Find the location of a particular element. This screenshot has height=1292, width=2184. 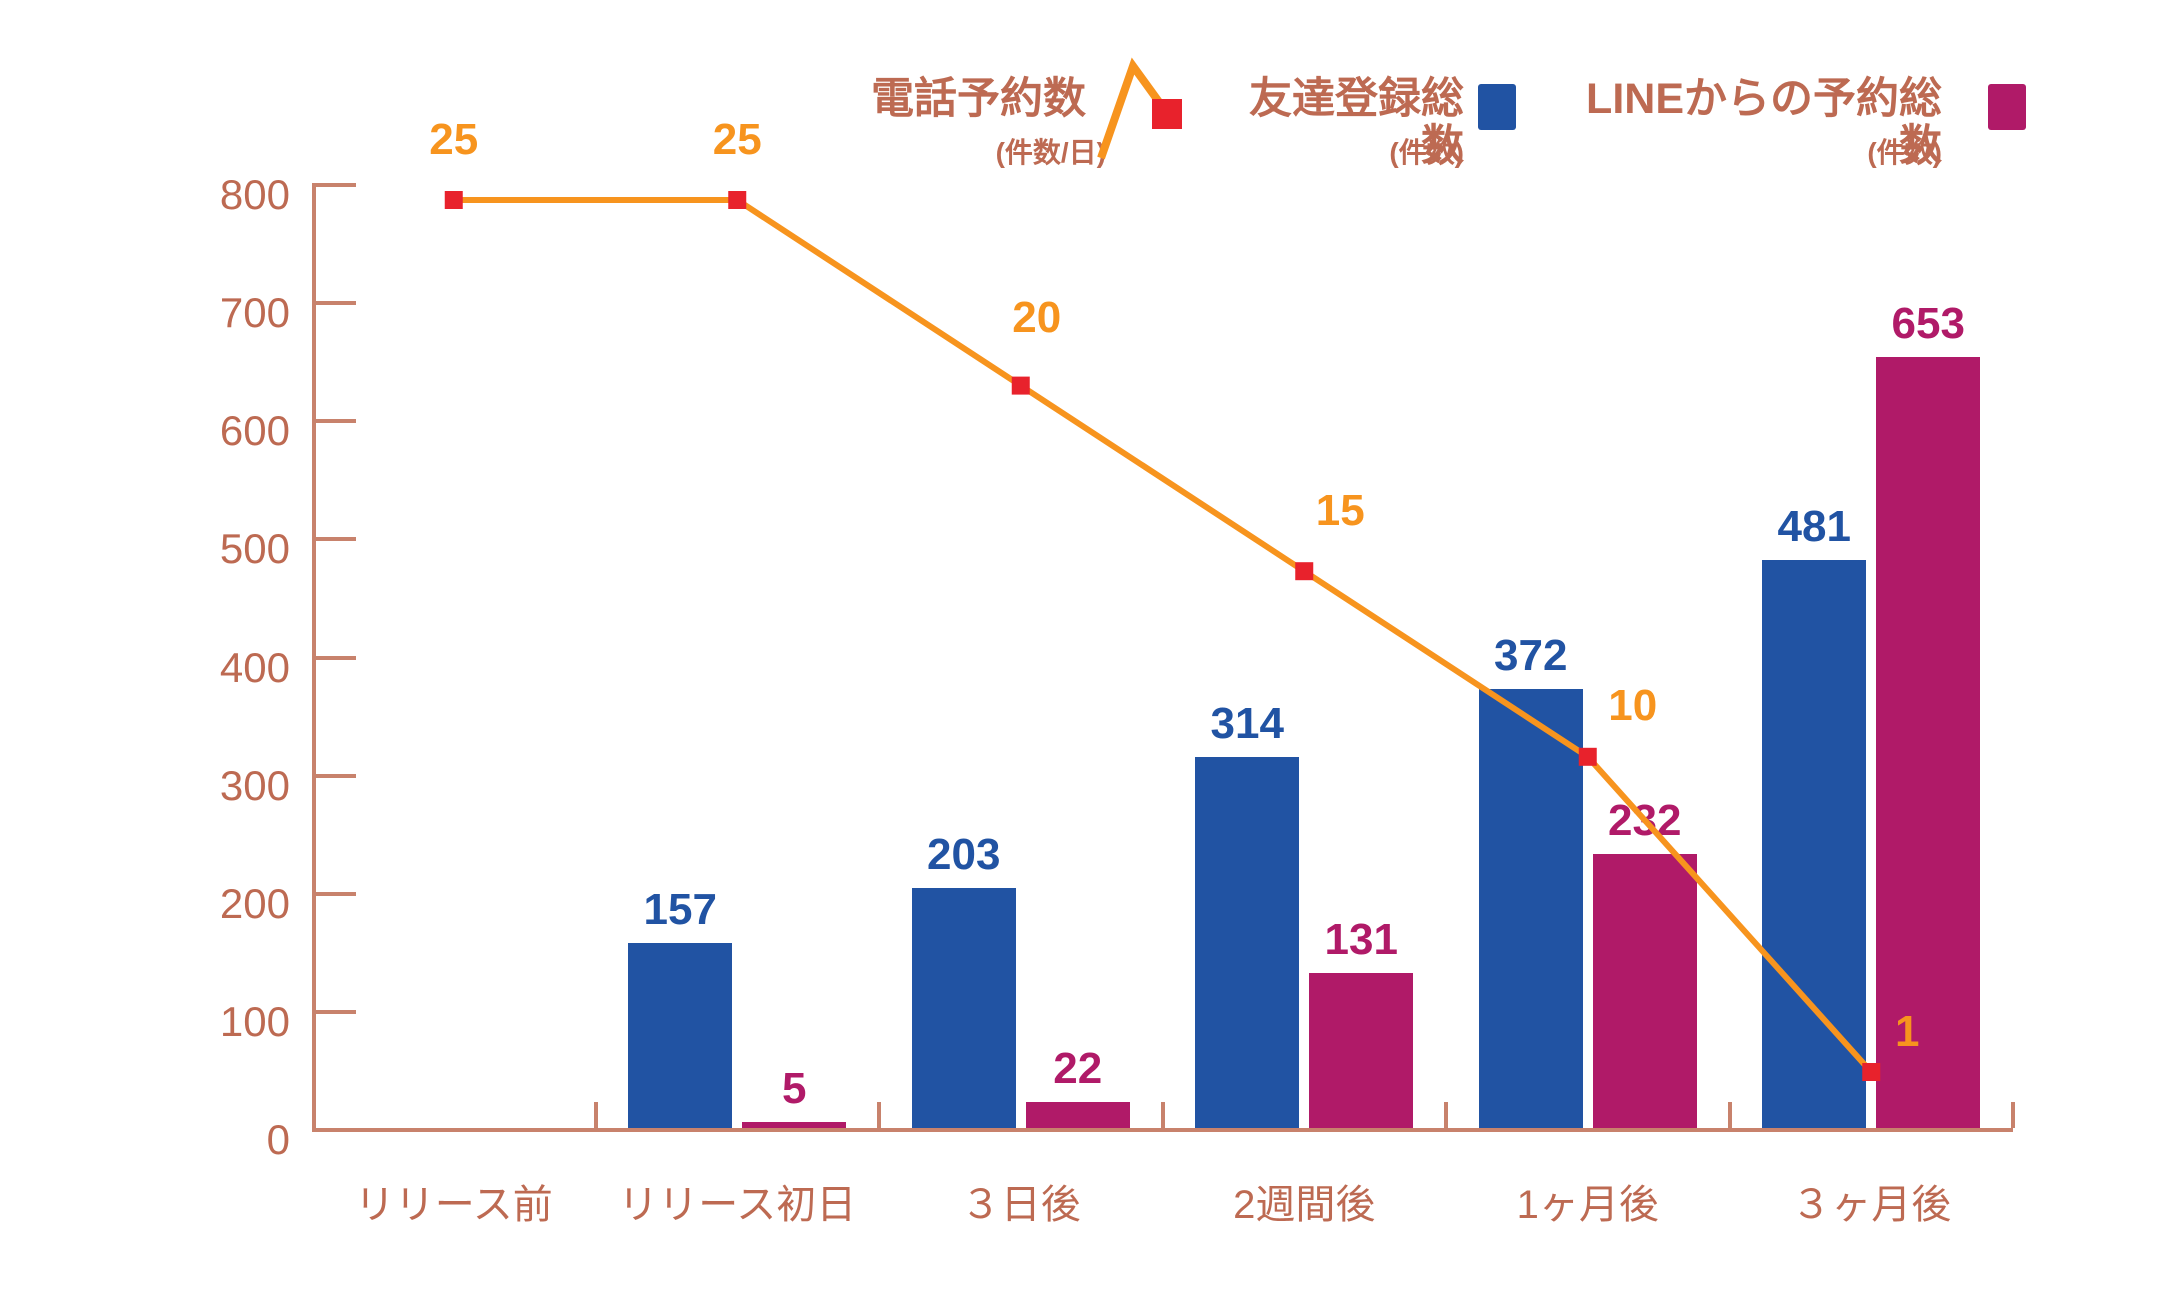

y-tick-label: 100 is located at coordinates (254, 1021).